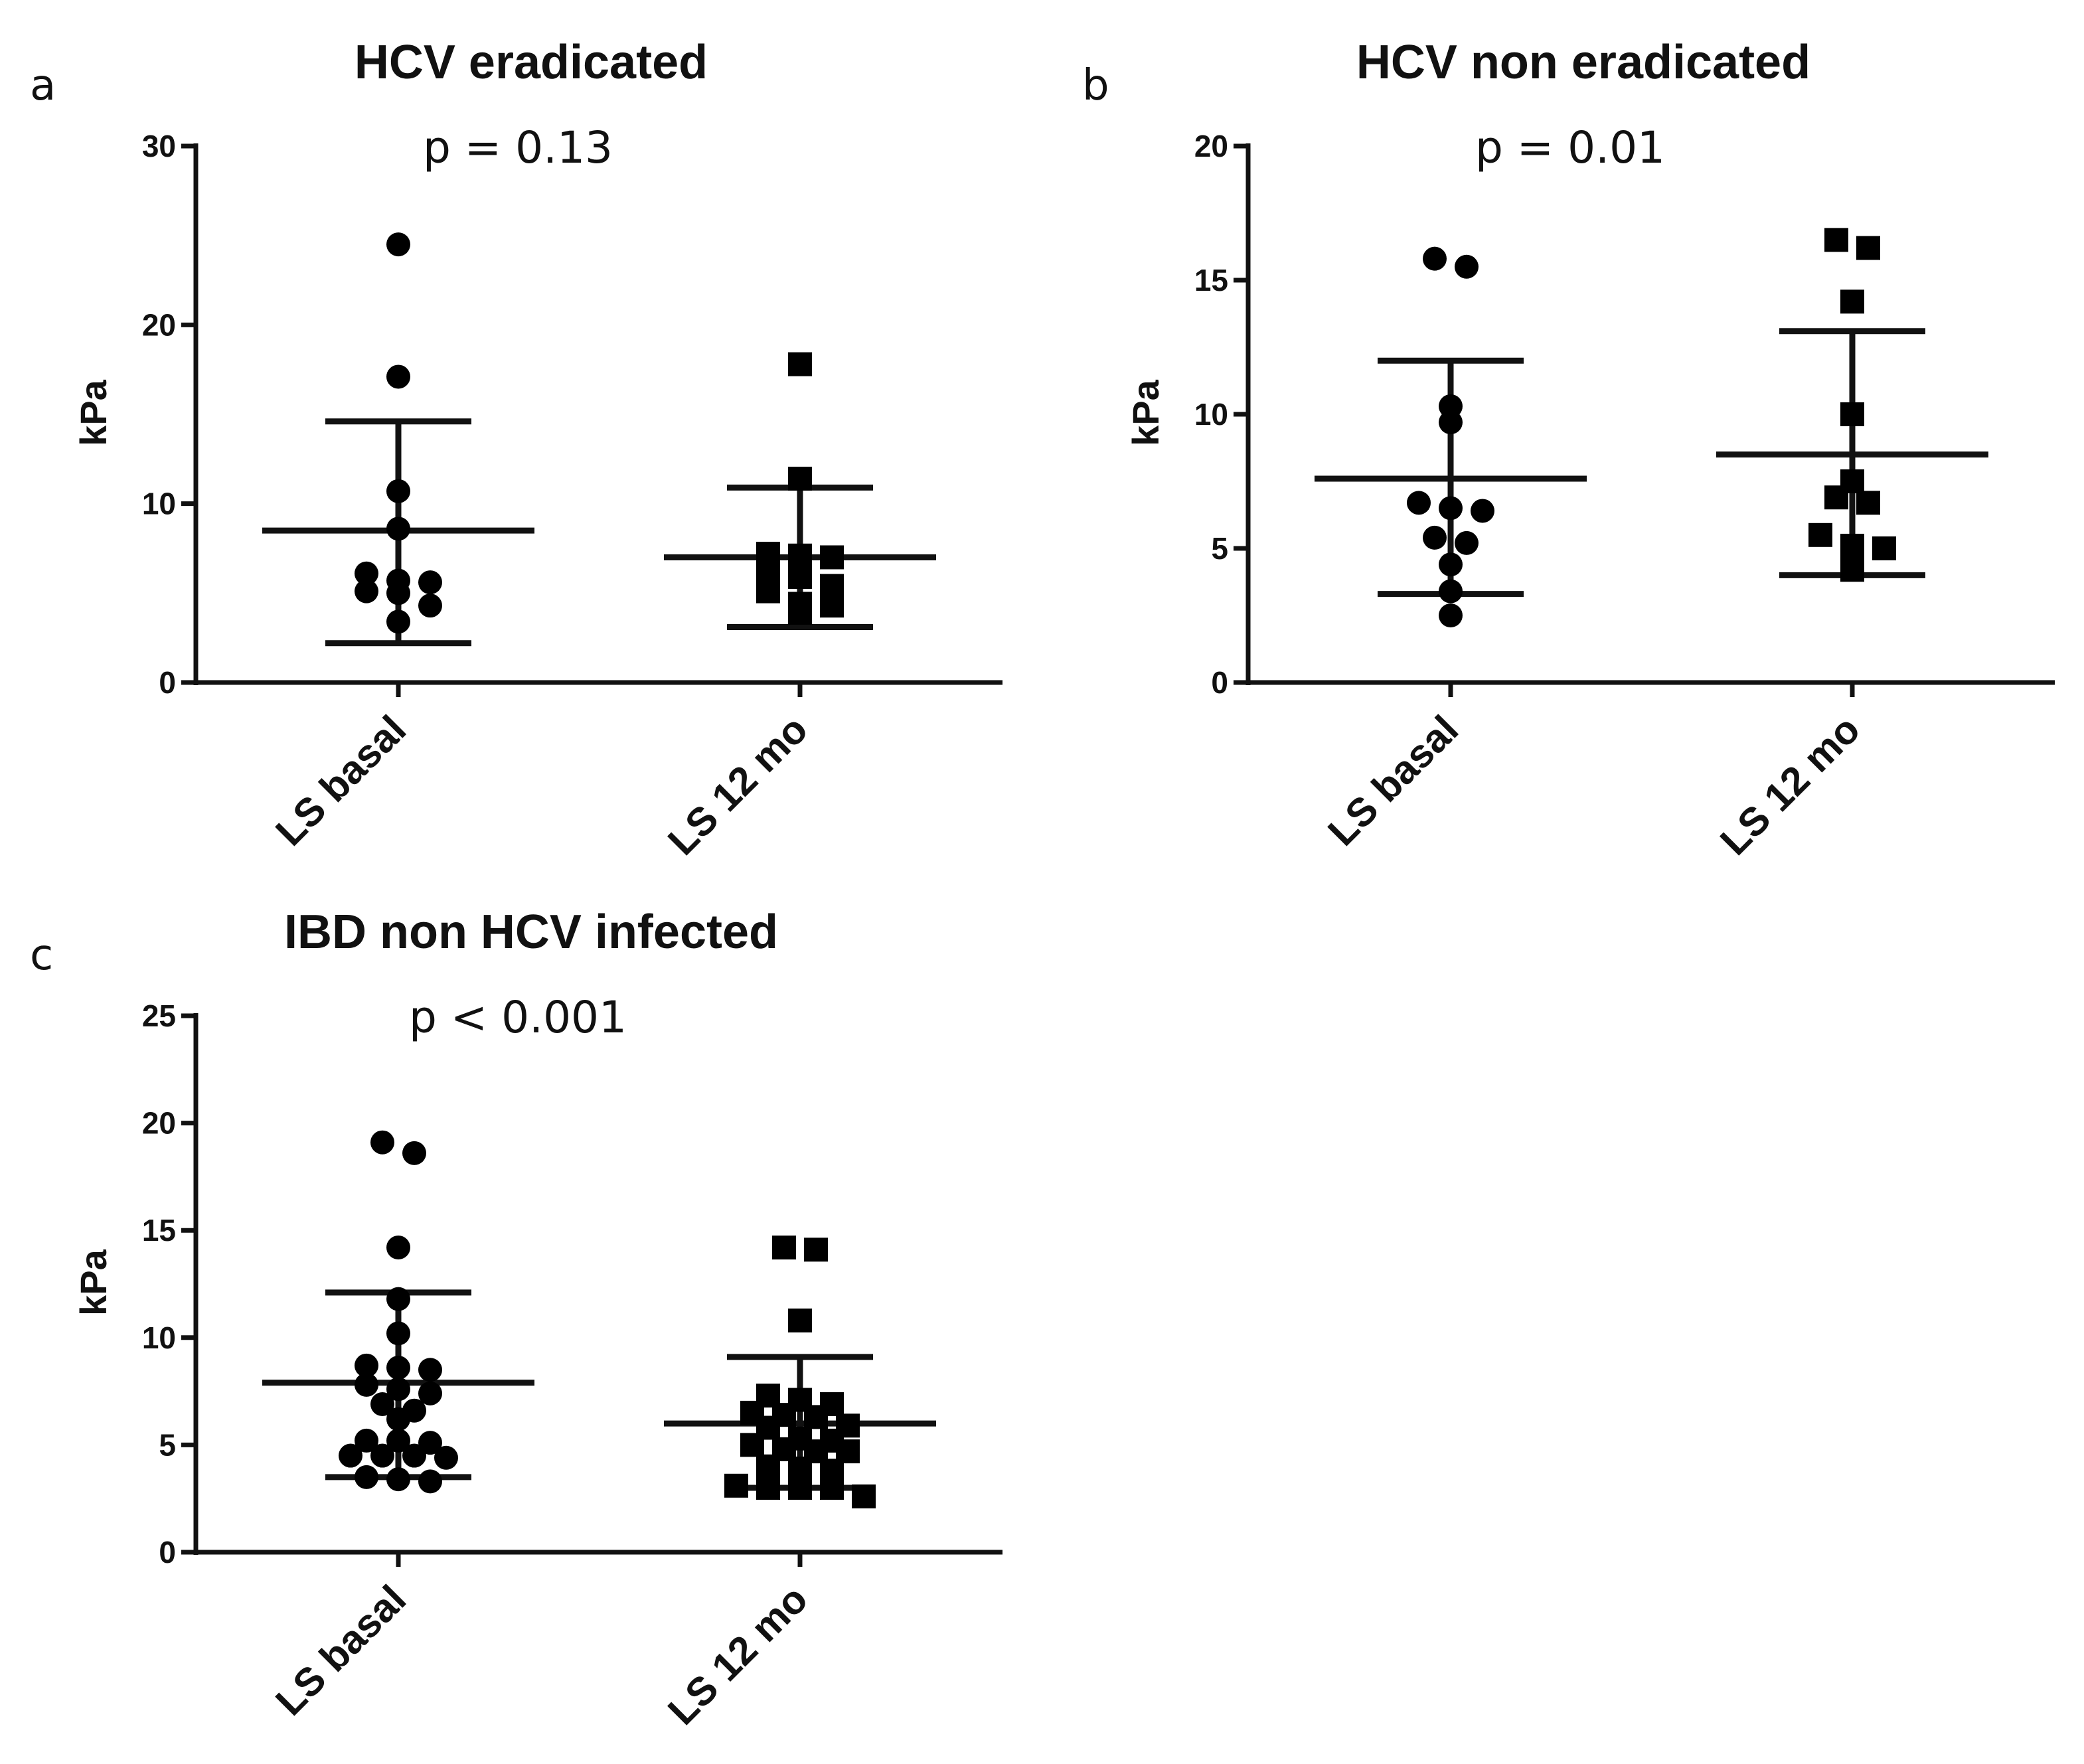  Describe the element at coordinates (518, 147) in the screenshot. I see `p-value-annotation: p = 0.13` at that location.